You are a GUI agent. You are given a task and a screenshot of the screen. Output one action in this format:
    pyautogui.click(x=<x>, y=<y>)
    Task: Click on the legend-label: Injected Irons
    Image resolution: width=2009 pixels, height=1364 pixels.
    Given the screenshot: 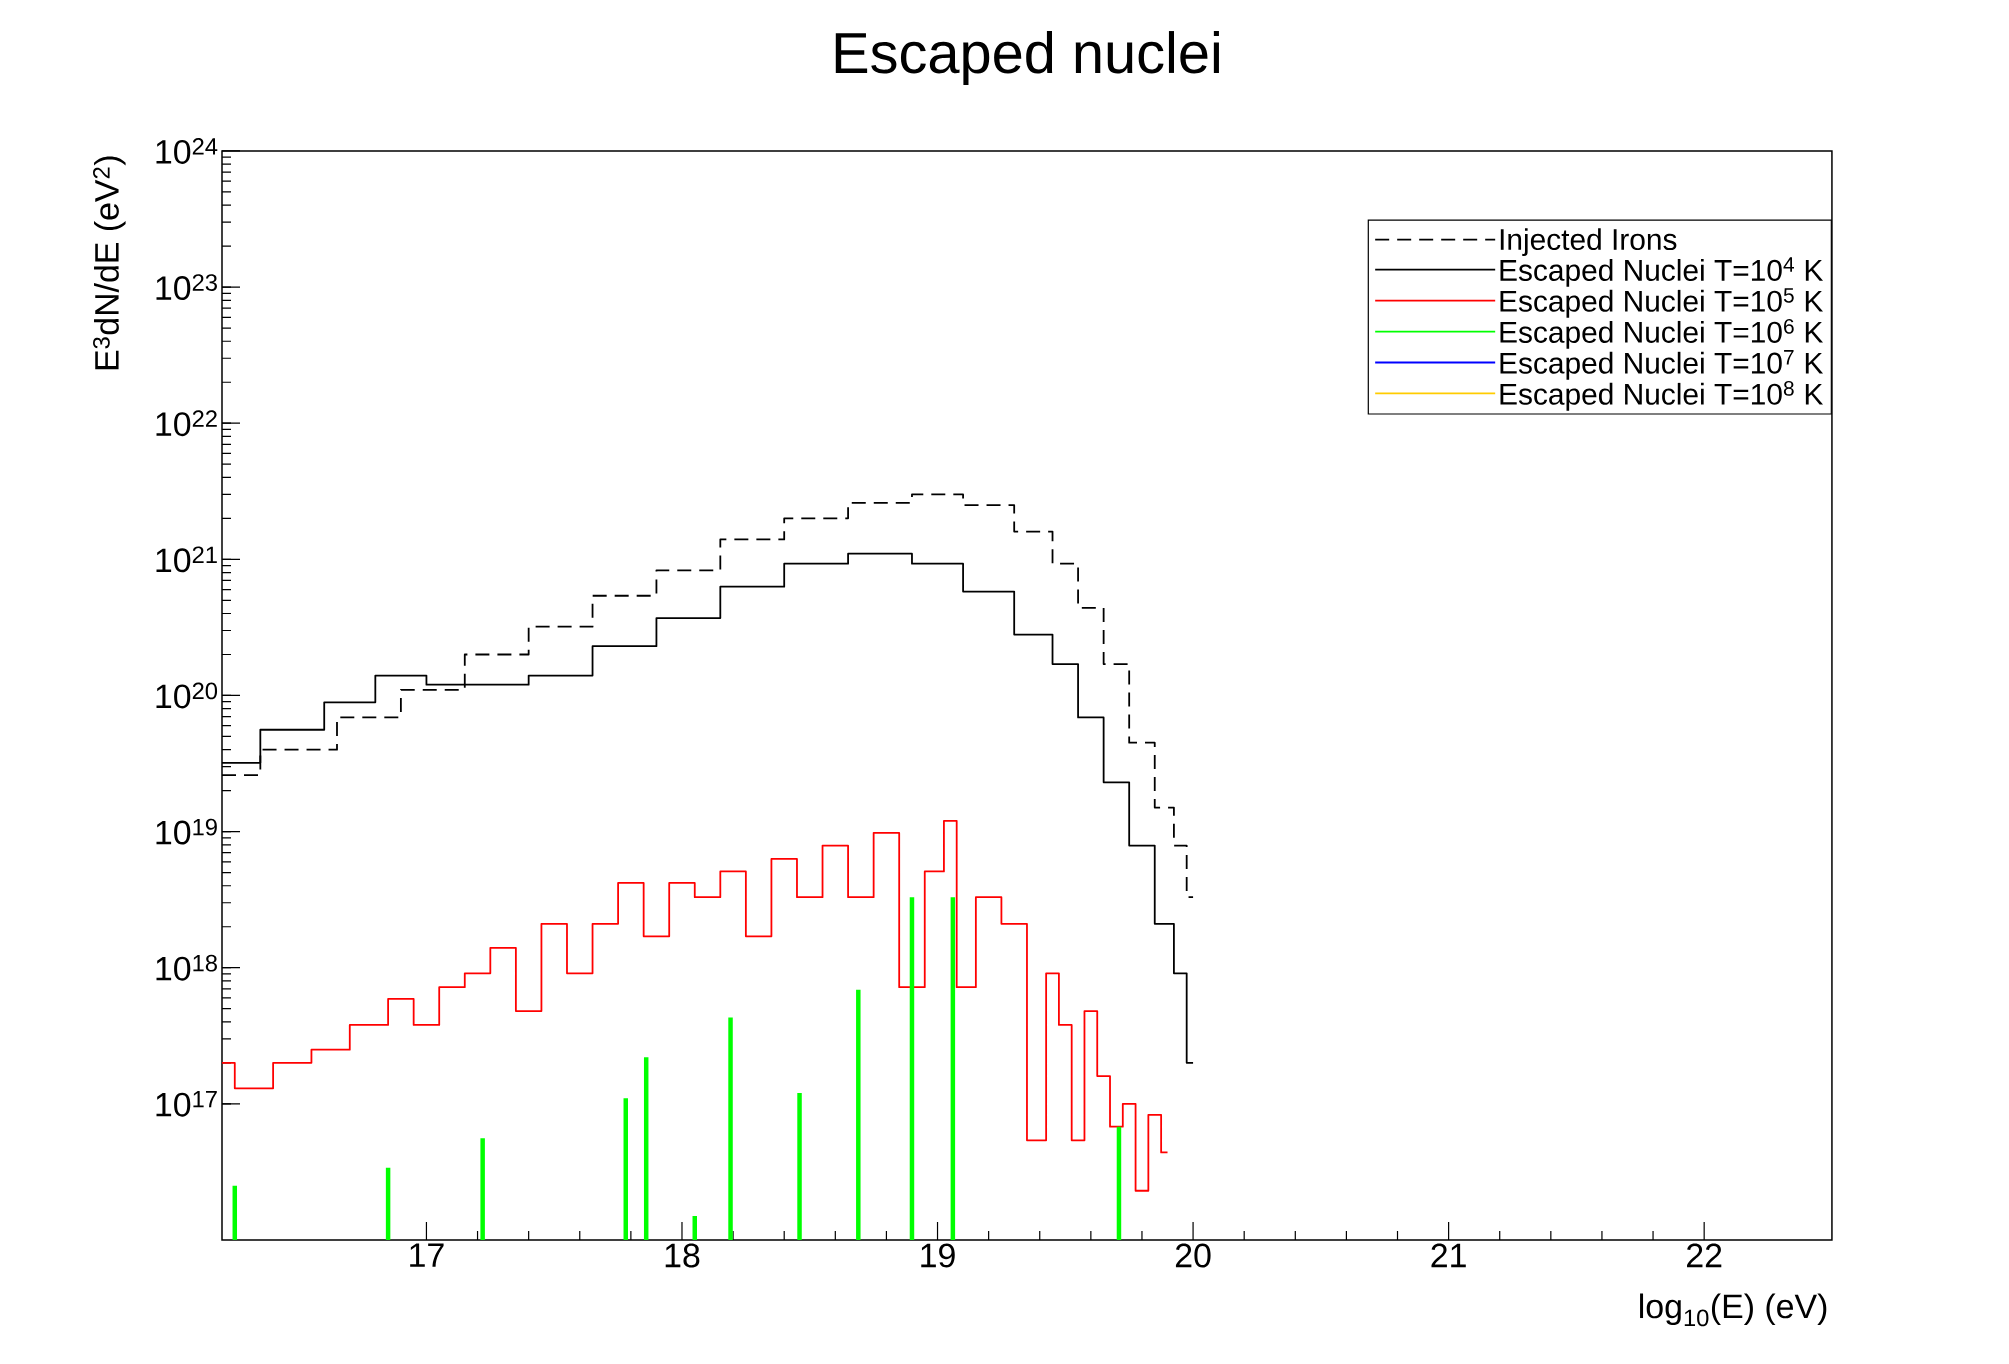 What is the action you would take?
    pyautogui.click(x=1588, y=242)
    